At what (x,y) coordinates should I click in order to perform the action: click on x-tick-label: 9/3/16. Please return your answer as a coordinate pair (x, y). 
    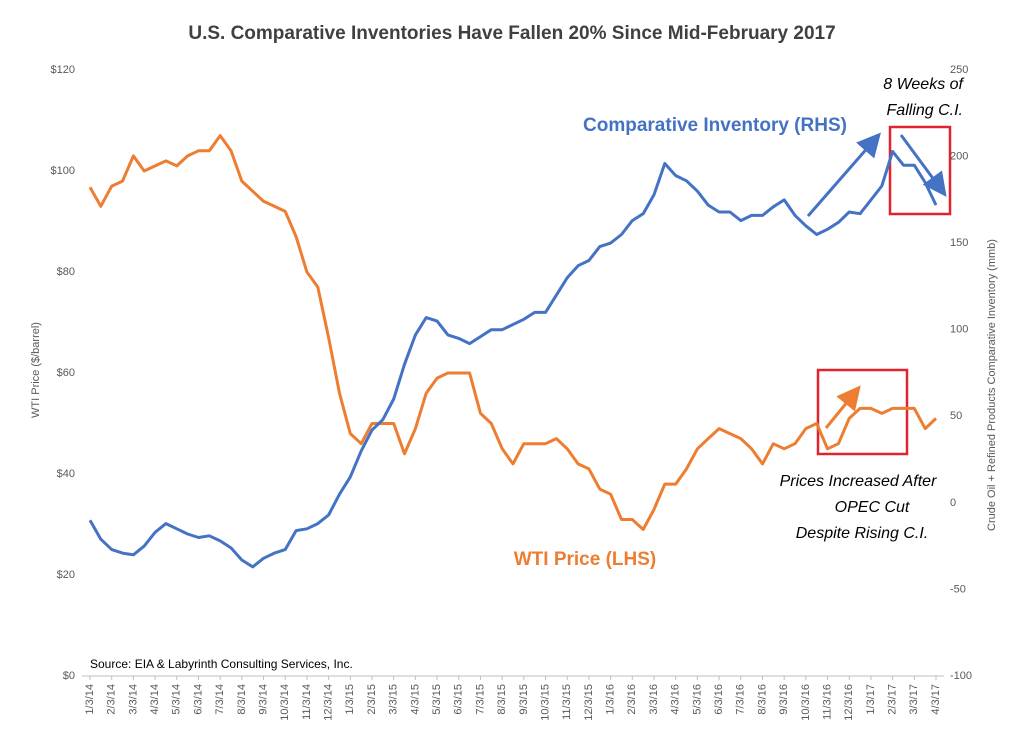
    Looking at the image, I should click on (784, 699).